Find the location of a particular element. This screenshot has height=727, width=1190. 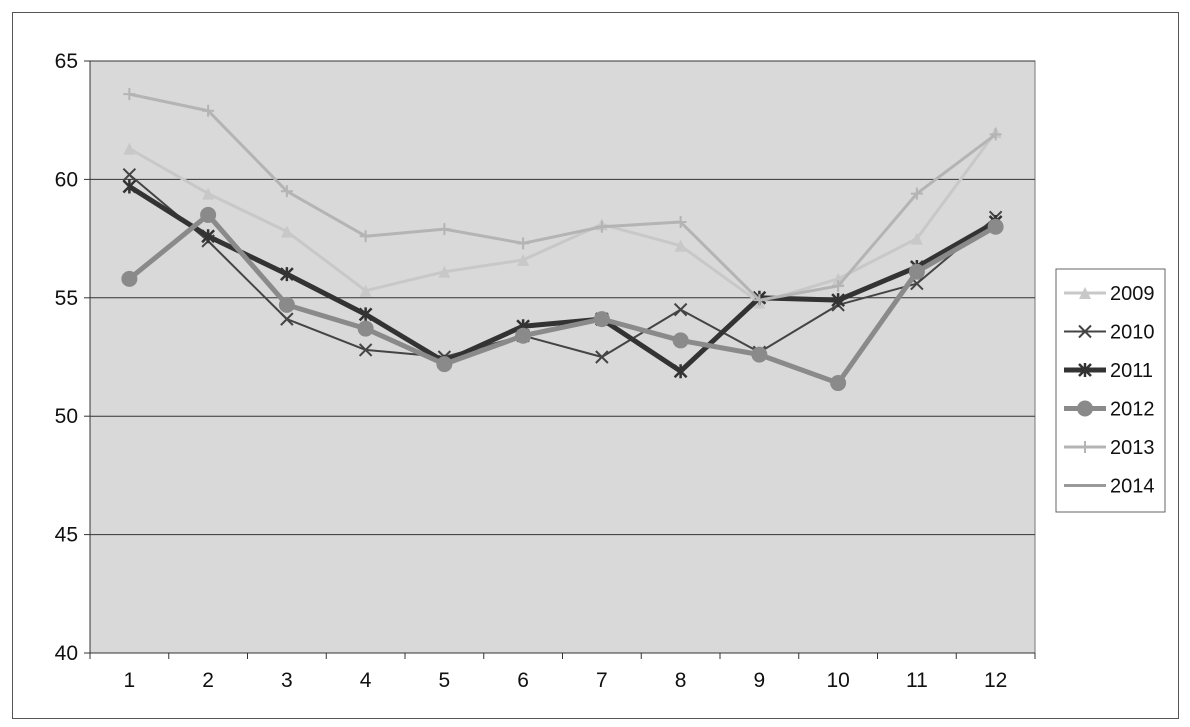

x-tick-label: 10 is located at coordinates (837, 680).